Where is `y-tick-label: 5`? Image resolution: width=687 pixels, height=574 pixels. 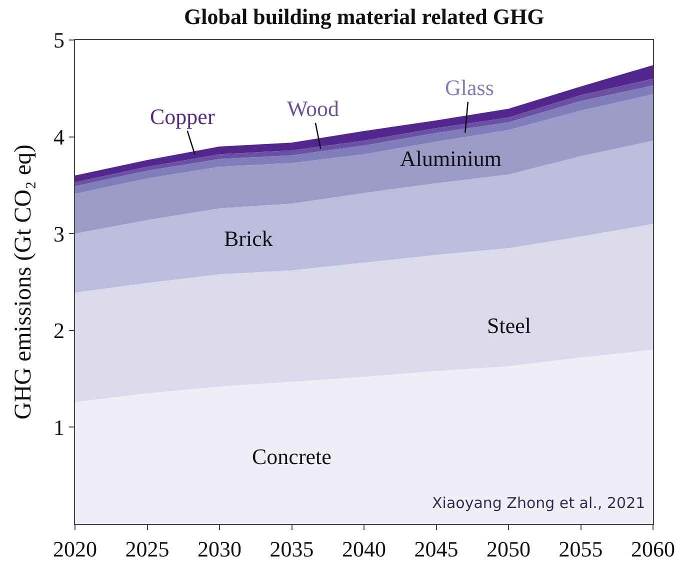
y-tick-label: 5 is located at coordinates (59, 40).